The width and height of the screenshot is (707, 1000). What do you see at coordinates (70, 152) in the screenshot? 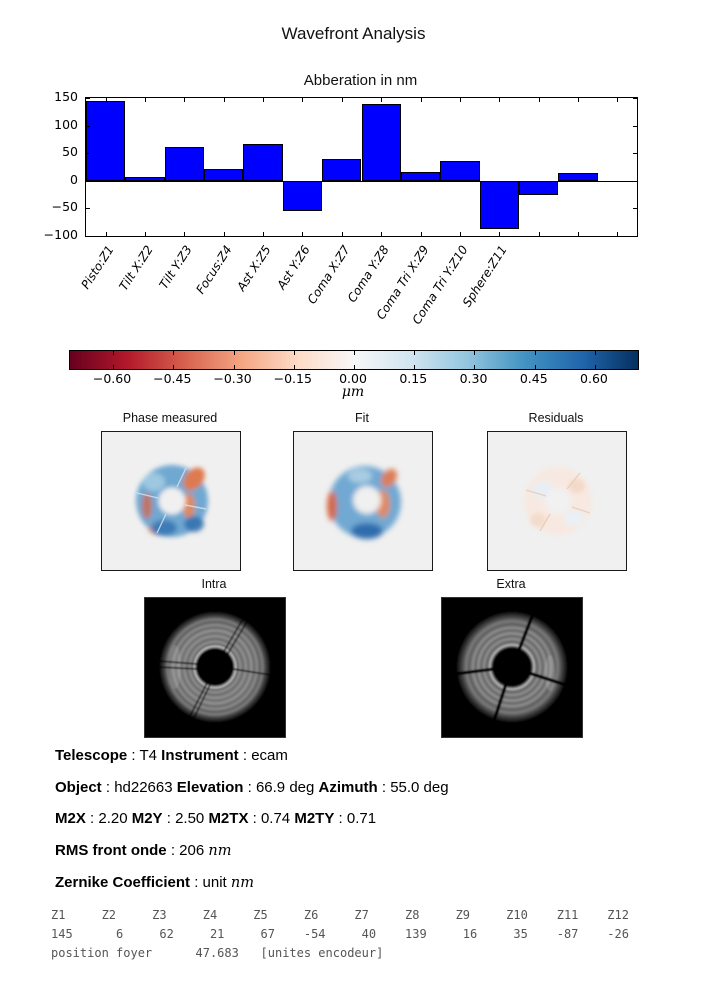
I see `y-tick-label: 50` at bounding box center [70, 152].